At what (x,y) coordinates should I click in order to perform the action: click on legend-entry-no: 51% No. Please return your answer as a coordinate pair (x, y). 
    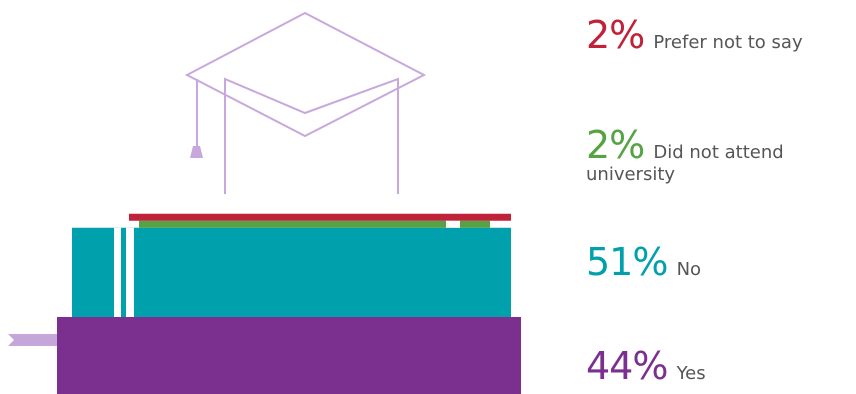
    Looking at the image, I should click on (716, 262).